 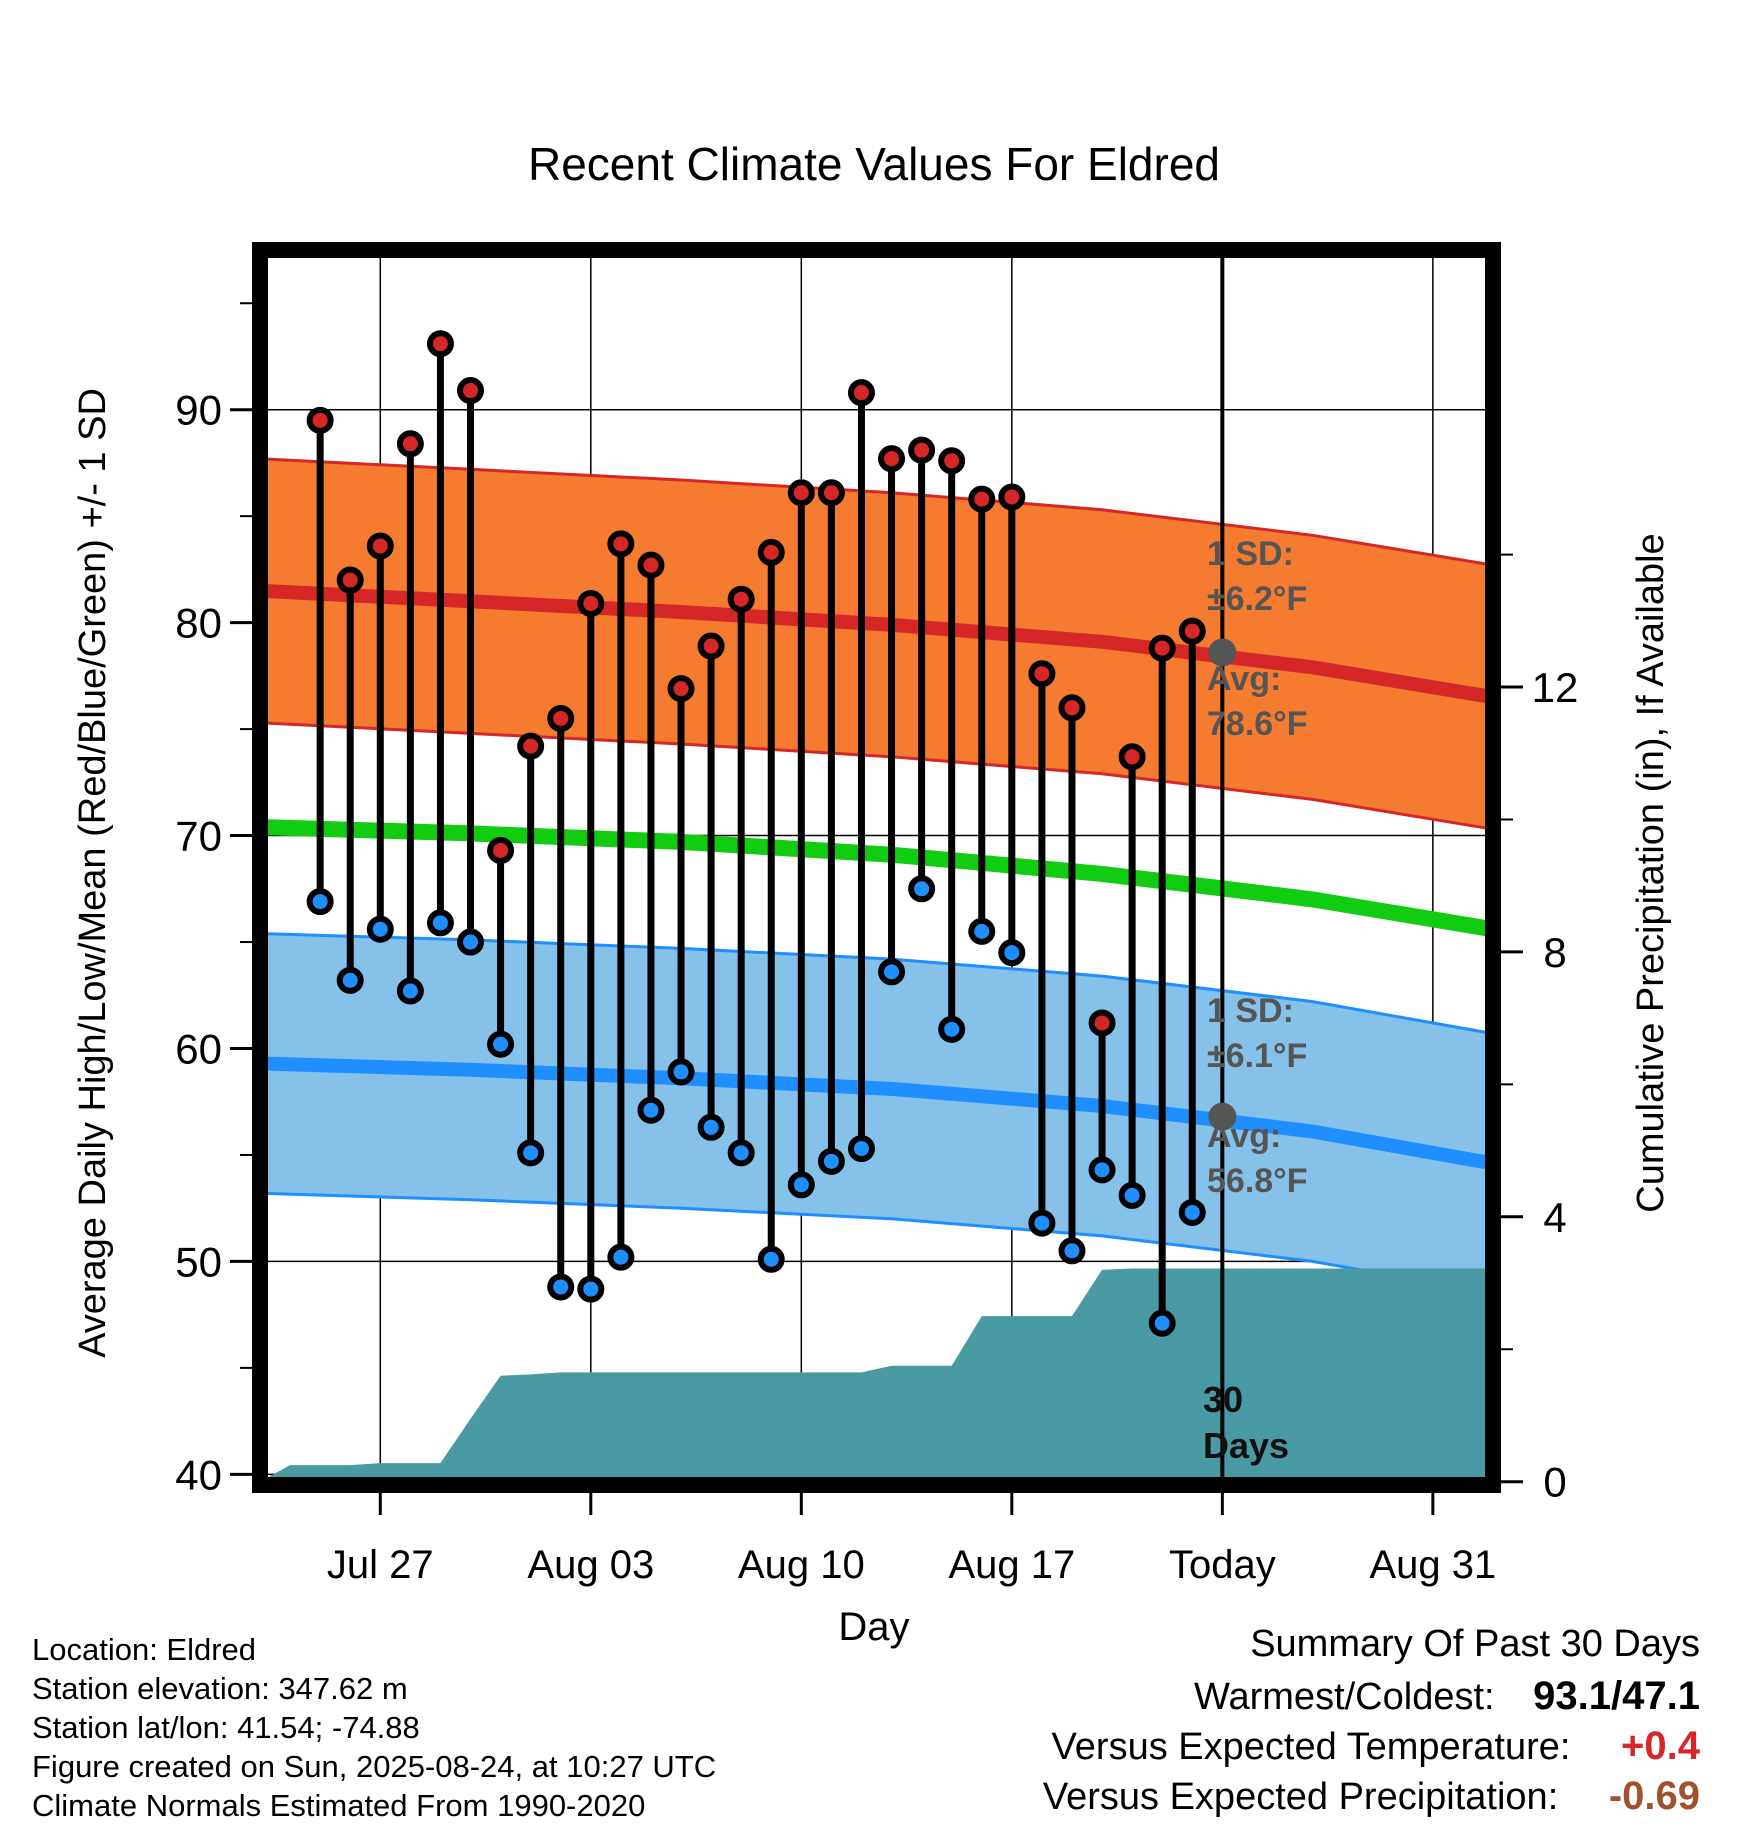 What do you see at coordinates (226, 1727) in the screenshot?
I see `footer-latlon: Station lat/lon: 41.54; -74.88` at bounding box center [226, 1727].